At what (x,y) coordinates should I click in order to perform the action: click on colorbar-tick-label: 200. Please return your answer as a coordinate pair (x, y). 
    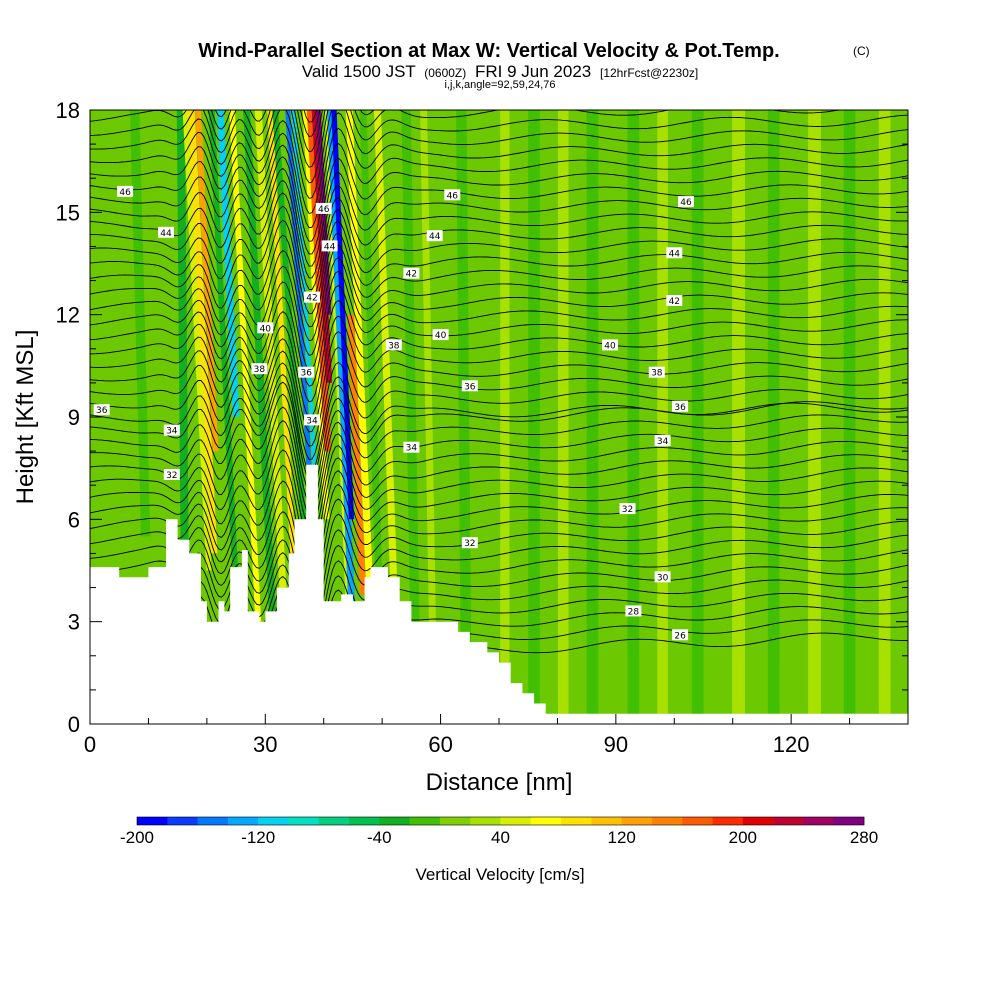
    Looking at the image, I should click on (743, 837).